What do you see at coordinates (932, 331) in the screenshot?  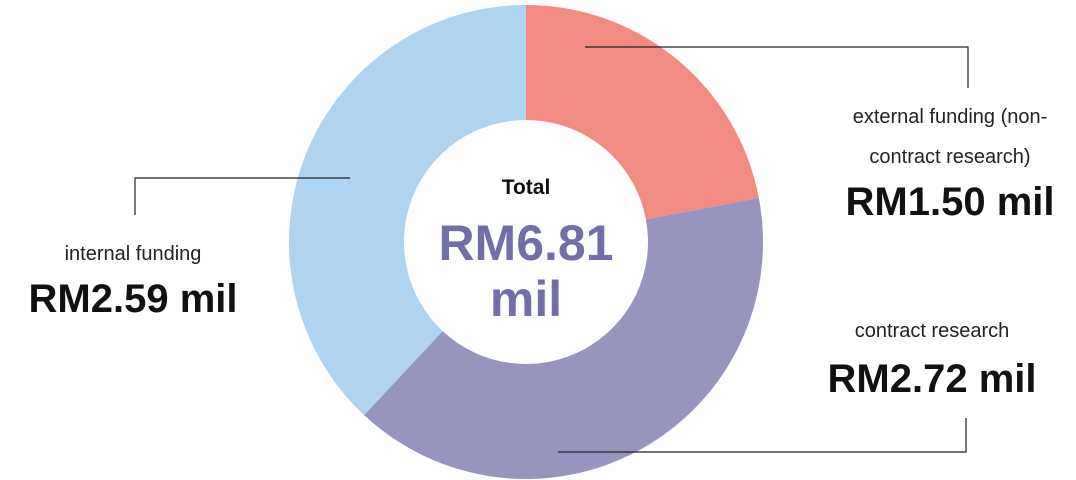 I see `category-label: contract research` at bounding box center [932, 331].